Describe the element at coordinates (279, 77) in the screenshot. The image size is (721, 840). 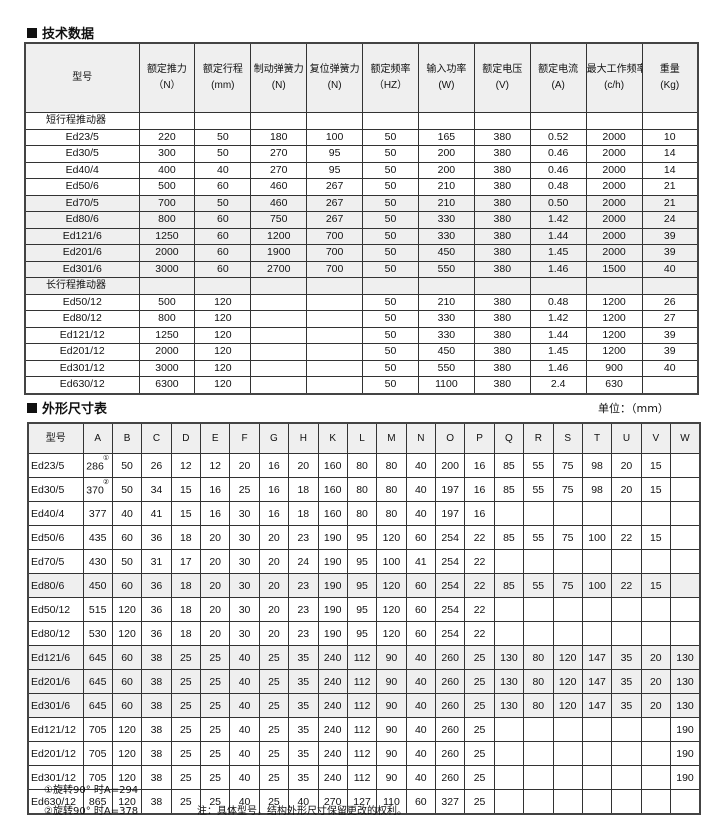
I see `column-header: 制动弹簧力 (N)` at that location.